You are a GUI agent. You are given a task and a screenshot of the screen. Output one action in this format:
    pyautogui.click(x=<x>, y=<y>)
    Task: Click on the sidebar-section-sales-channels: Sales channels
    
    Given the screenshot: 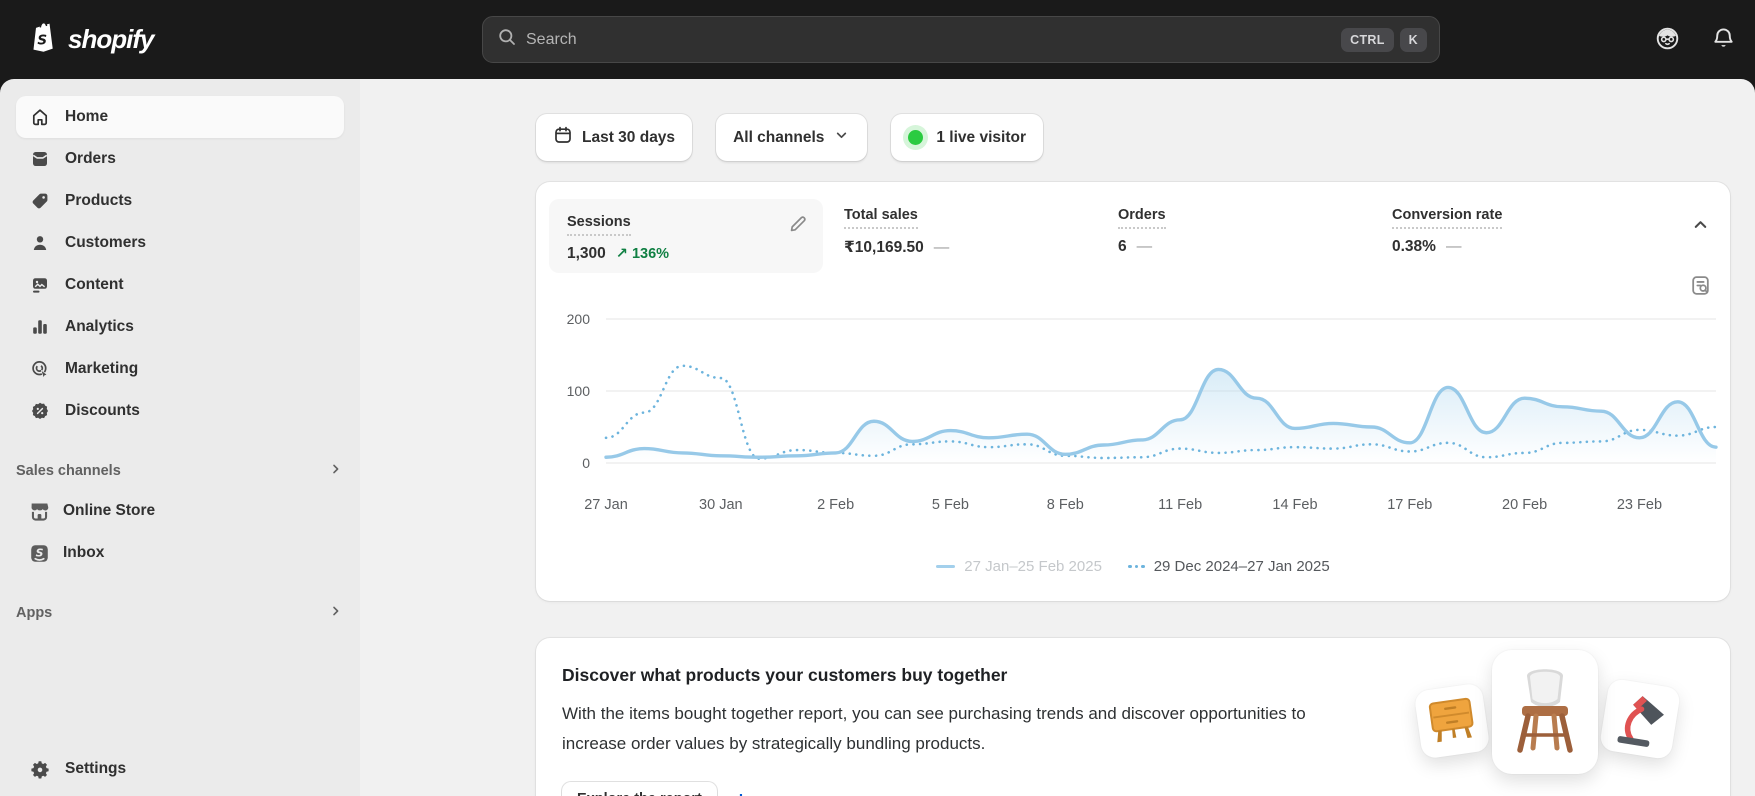 What is the action you would take?
    pyautogui.click(x=180, y=471)
    